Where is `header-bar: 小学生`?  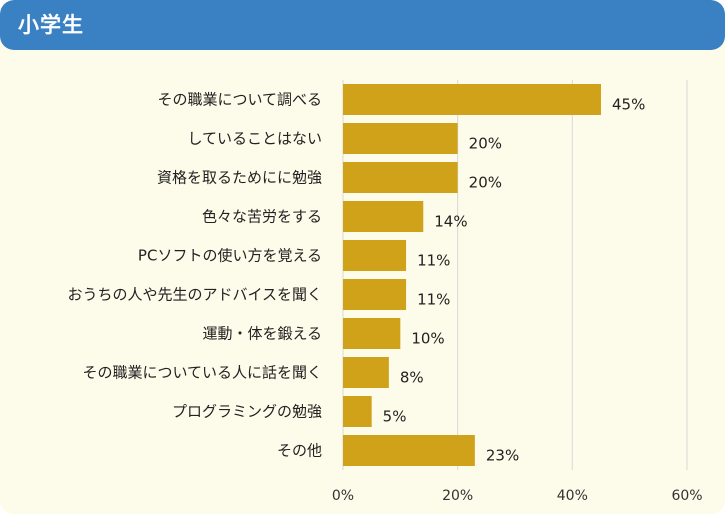
header-bar: 小学生 is located at coordinates (362, 25).